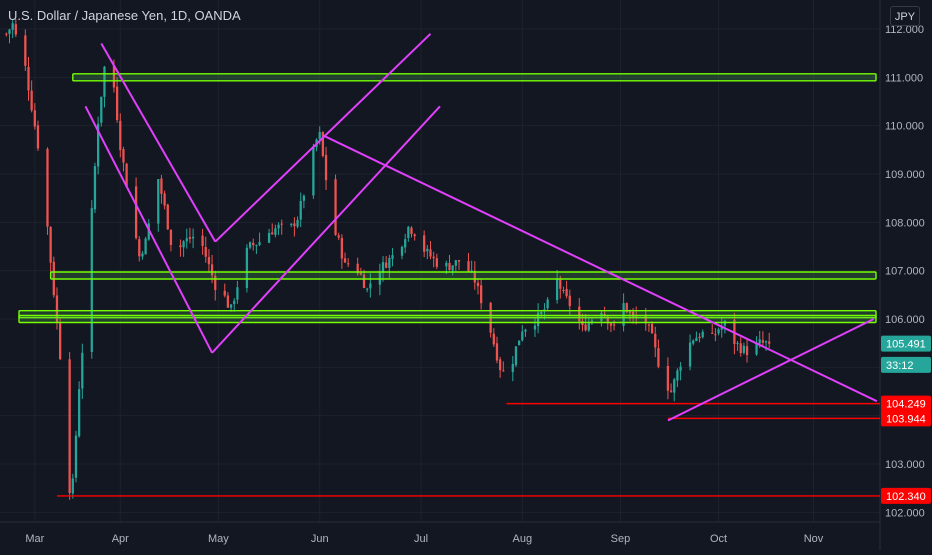 This screenshot has width=932, height=555. What do you see at coordinates (905, 465) in the screenshot?
I see `y-tick-label: 103.000` at bounding box center [905, 465].